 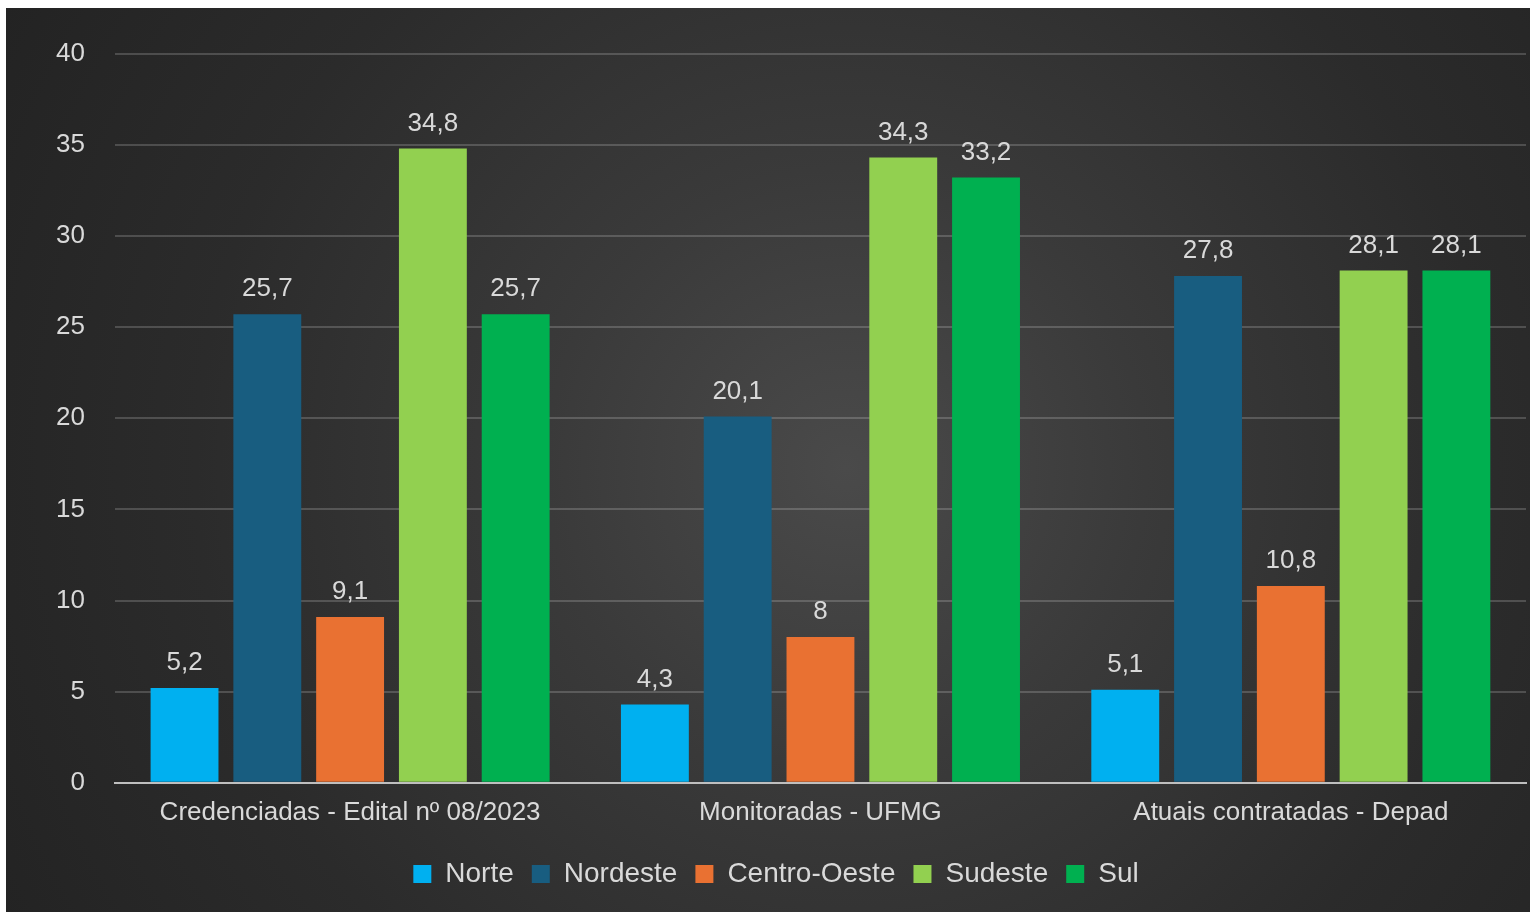 I want to click on data-label: 27,8, so click(x=1208, y=249).